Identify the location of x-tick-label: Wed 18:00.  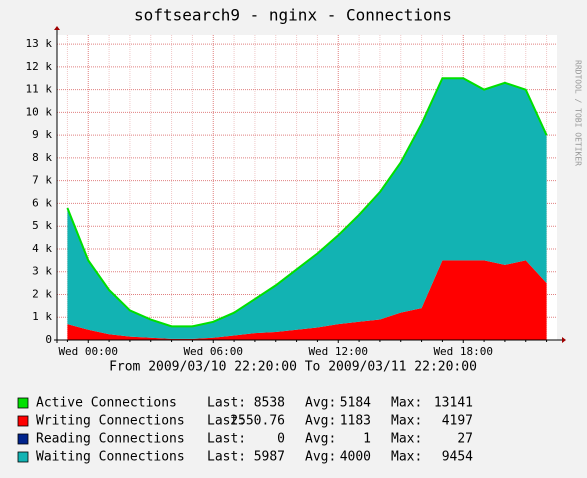
(463, 351).